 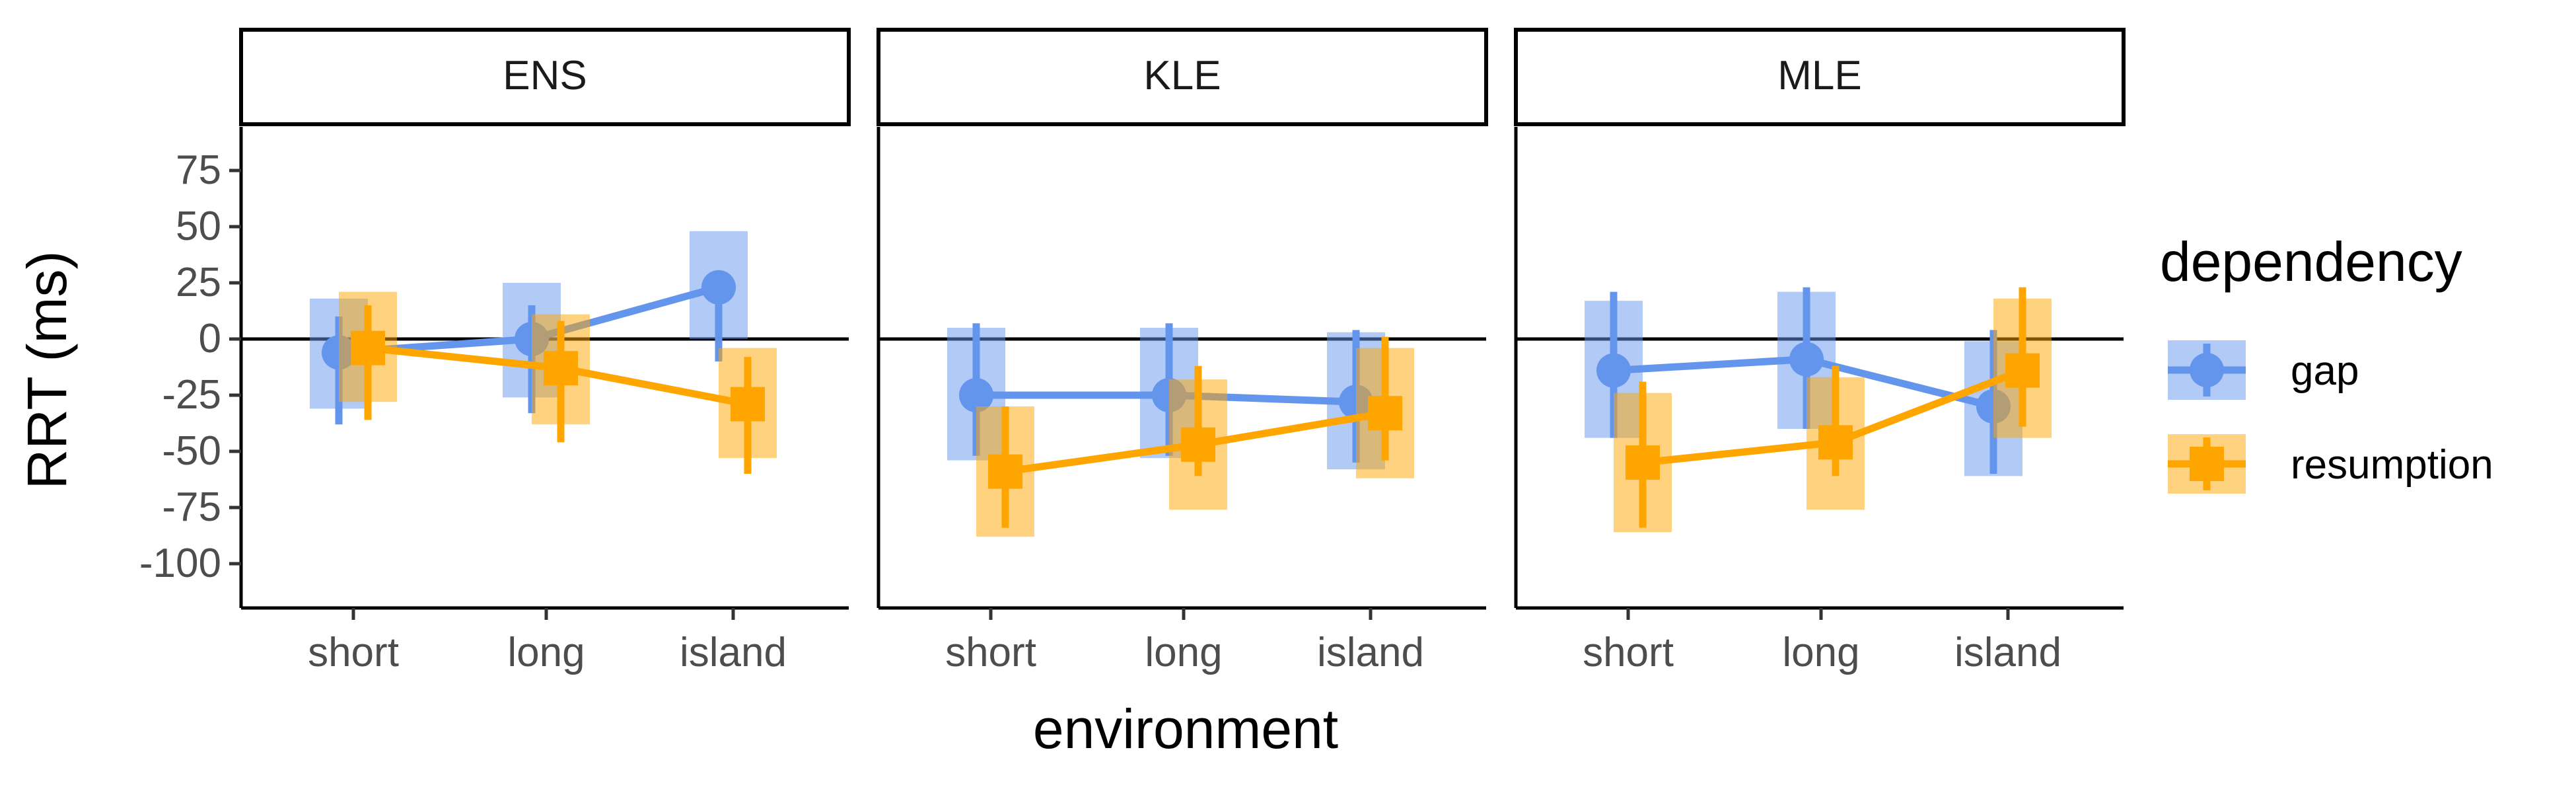 I want to click on y-tick-label: -50, so click(x=192, y=451).